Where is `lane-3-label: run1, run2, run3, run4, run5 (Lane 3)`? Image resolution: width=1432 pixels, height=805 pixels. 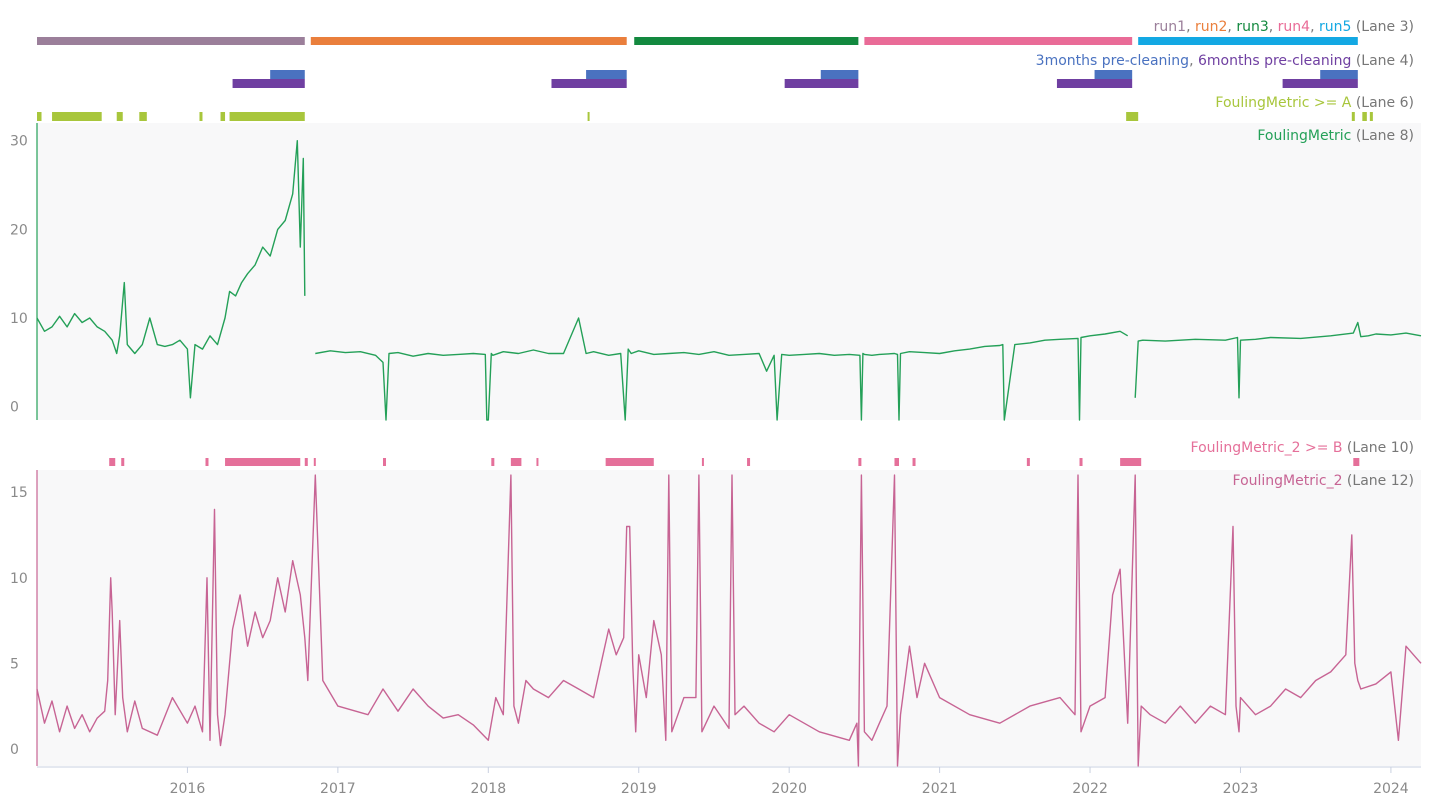 lane-3-label: run1, run2, run3, run4, run5 (Lane 3) is located at coordinates (1284, 27).